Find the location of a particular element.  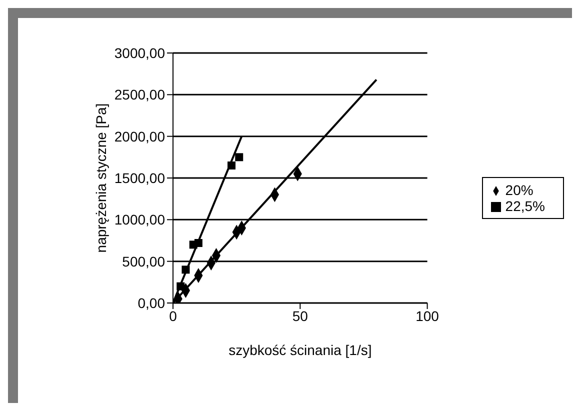

y-tick-label: 0,00 is located at coordinates (152, 302).